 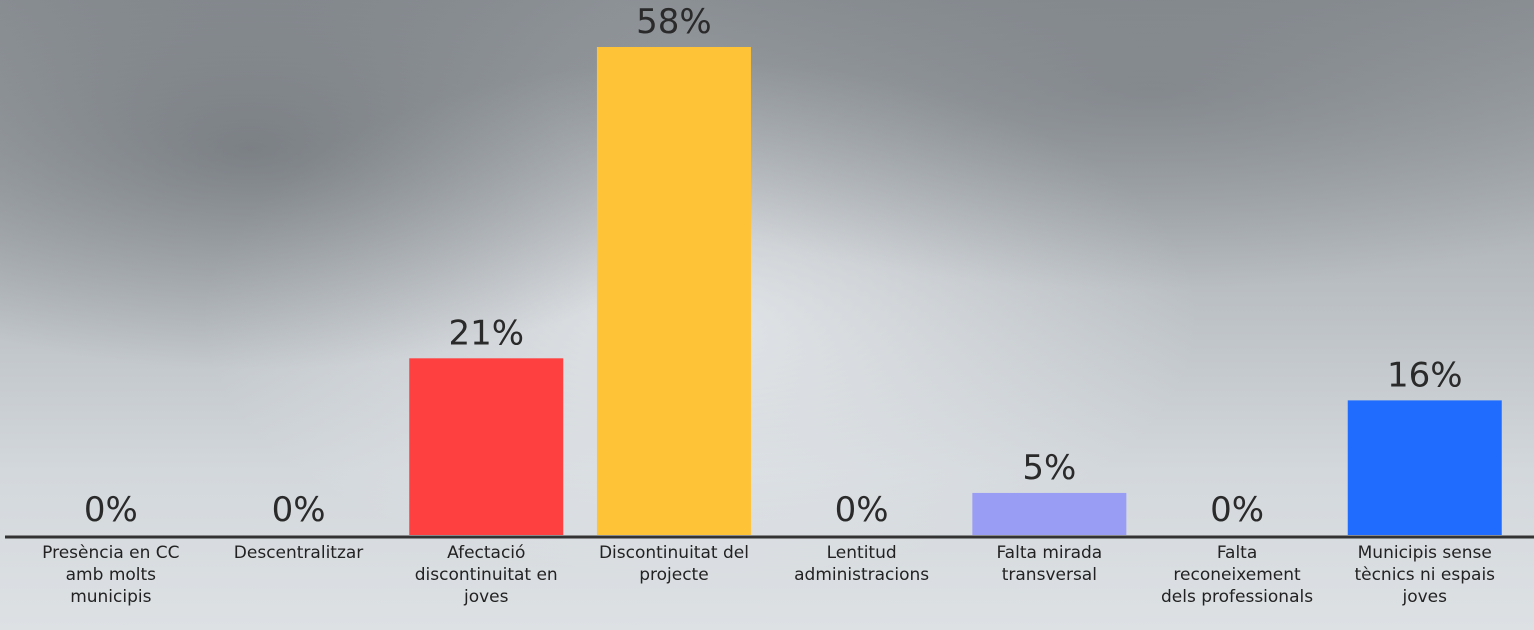 What do you see at coordinates (1425, 375) in the screenshot?
I see `value-label: 16%` at bounding box center [1425, 375].